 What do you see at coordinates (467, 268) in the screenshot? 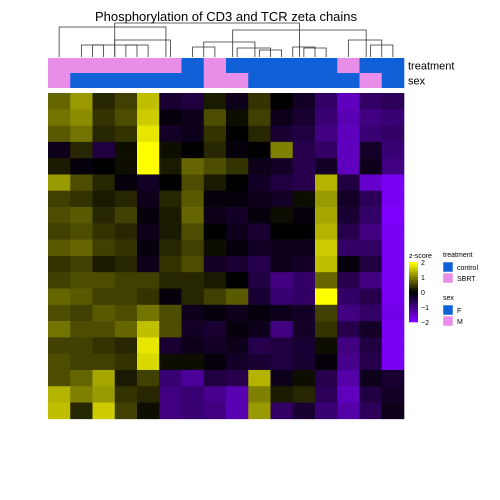
I see `legend-label-control: control` at bounding box center [467, 268].